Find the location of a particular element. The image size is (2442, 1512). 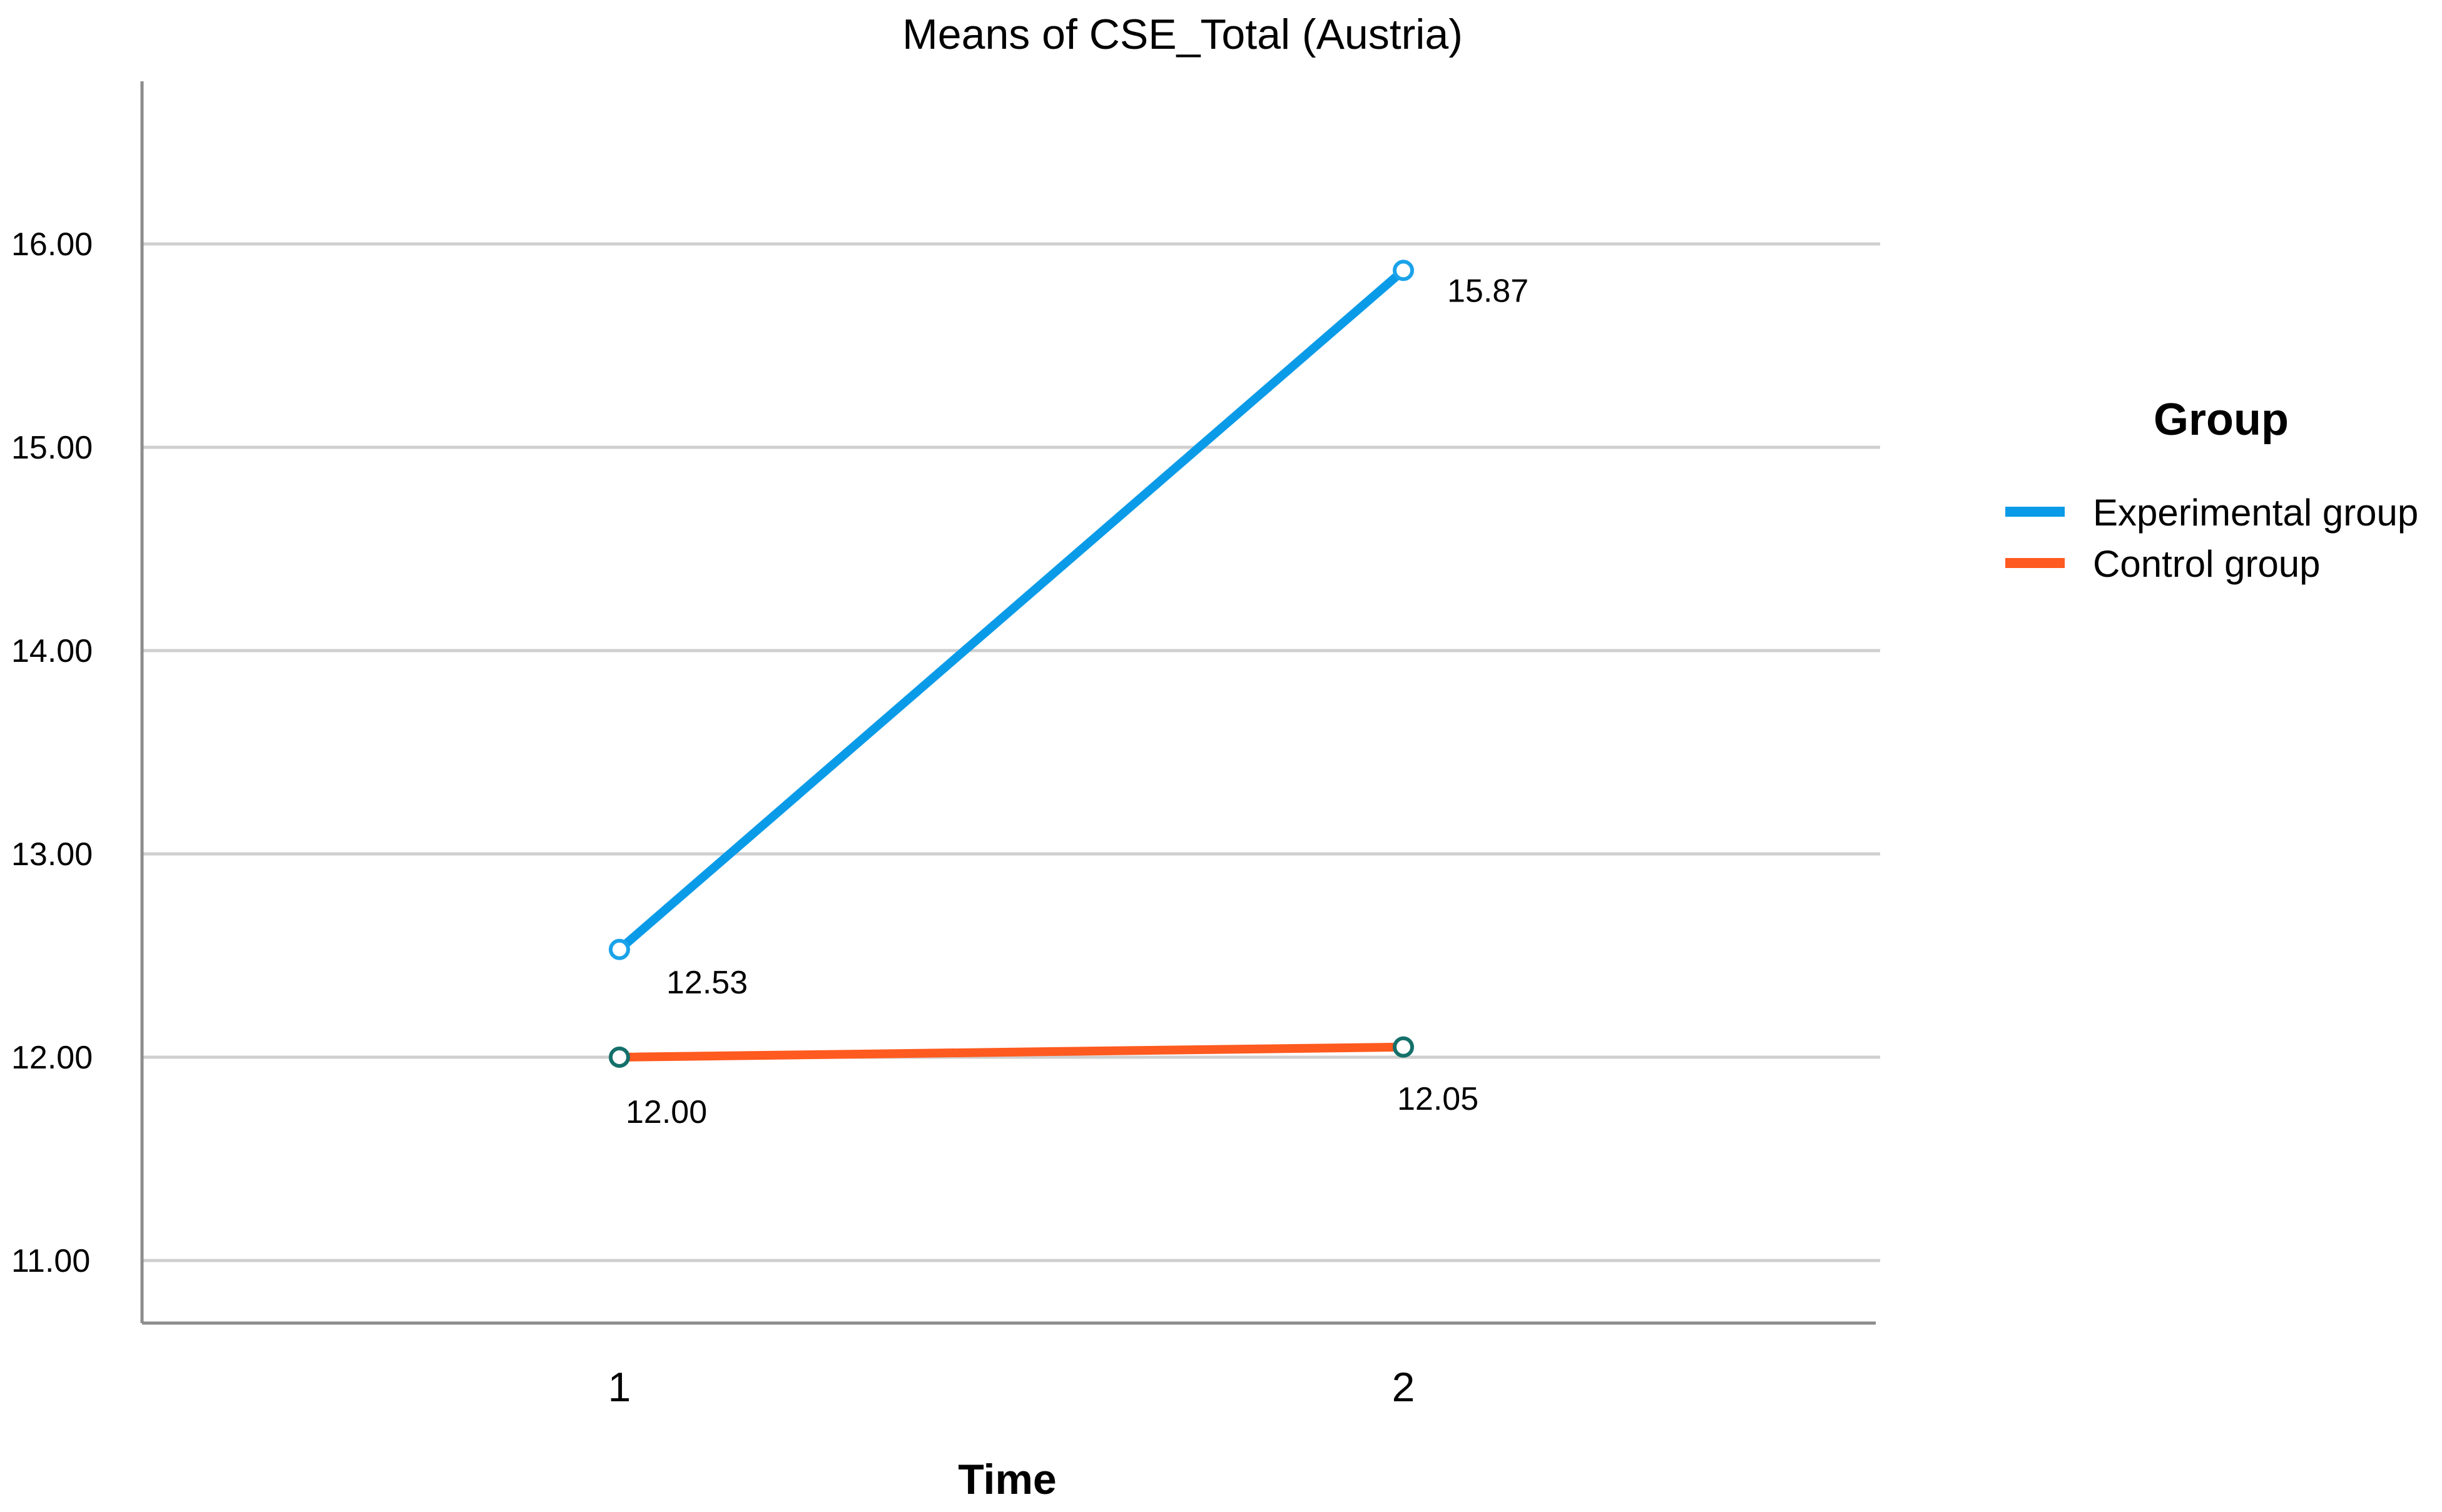

data-label: 12.00 is located at coordinates (666, 1112).